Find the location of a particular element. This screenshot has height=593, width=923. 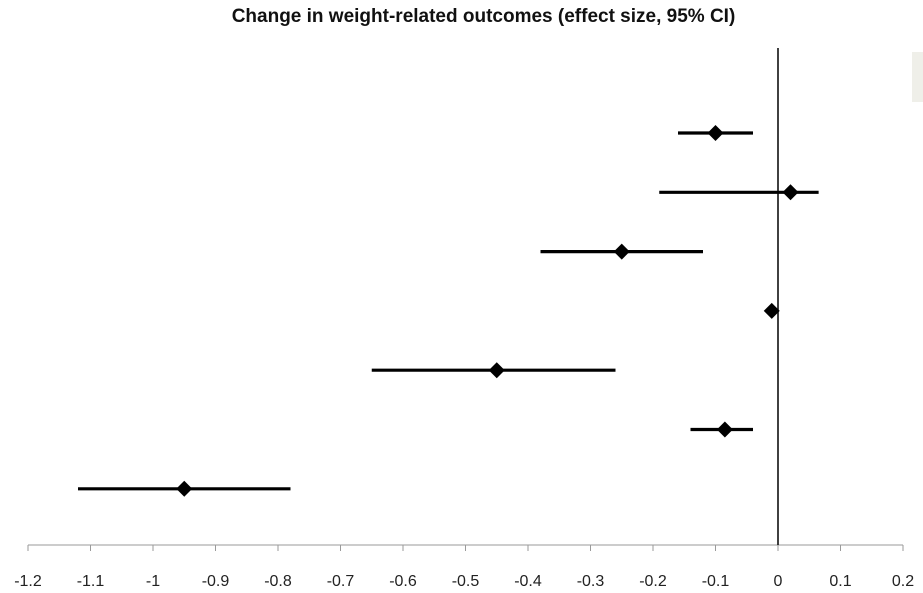

x-tick-label: -0.3 is located at coordinates (591, 581).